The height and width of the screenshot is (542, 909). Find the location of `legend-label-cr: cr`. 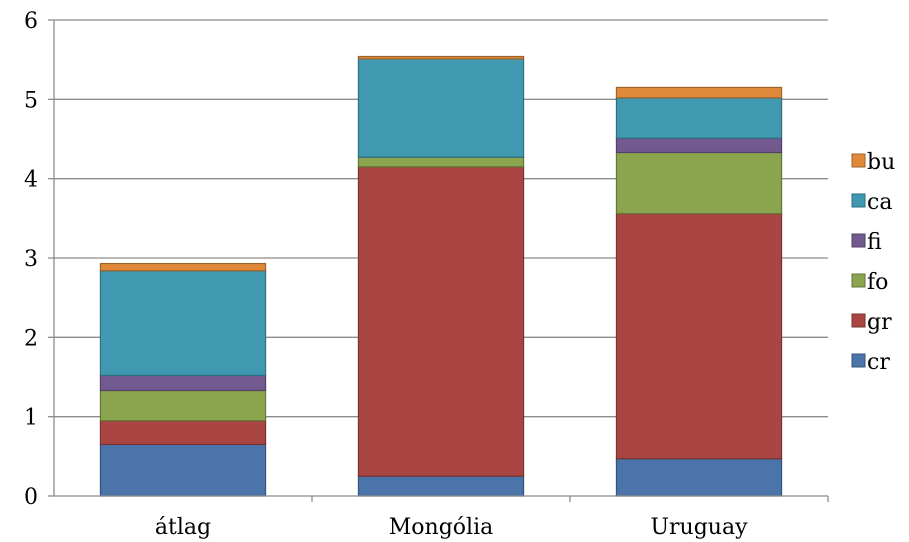

legend-label-cr: cr is located at coordinates (878, 362).